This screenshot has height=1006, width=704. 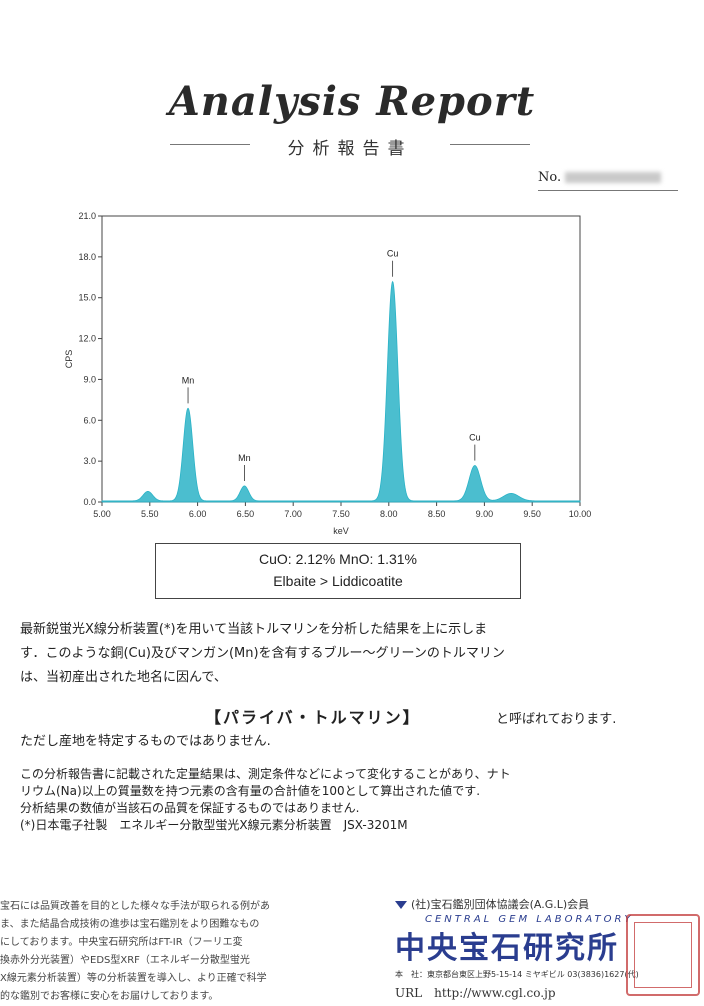 I want to click on x-tick-label: 6.00, so click(x=198, y=514).